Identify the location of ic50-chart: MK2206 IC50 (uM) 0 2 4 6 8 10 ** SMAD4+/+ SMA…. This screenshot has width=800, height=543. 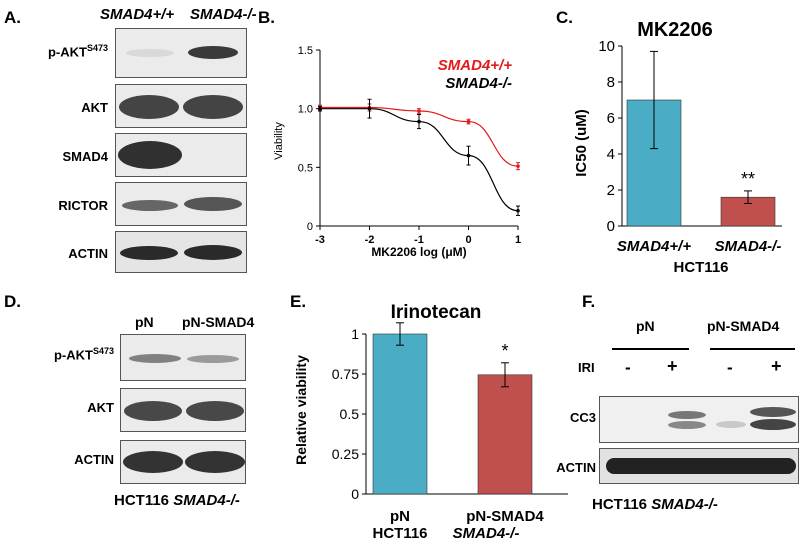
(677, 147).